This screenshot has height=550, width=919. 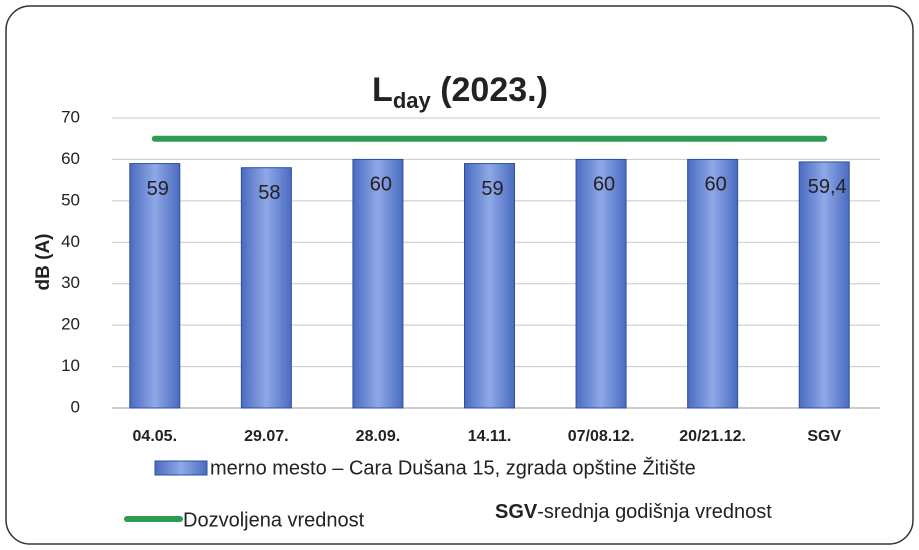 I want to click on x-tick-label: 28.09., so click(x=378, y=436).